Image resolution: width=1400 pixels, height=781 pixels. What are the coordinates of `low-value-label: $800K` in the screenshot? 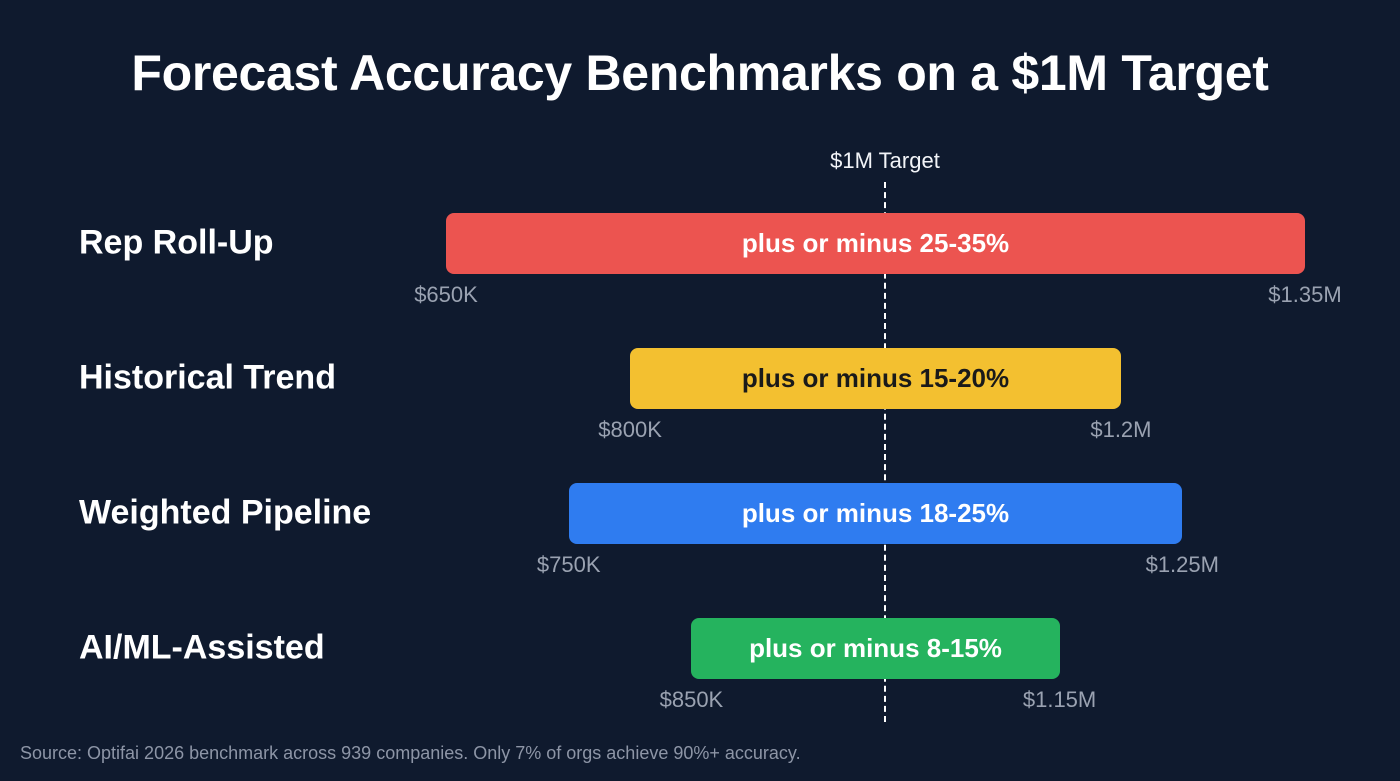 It's located at (630, 429).